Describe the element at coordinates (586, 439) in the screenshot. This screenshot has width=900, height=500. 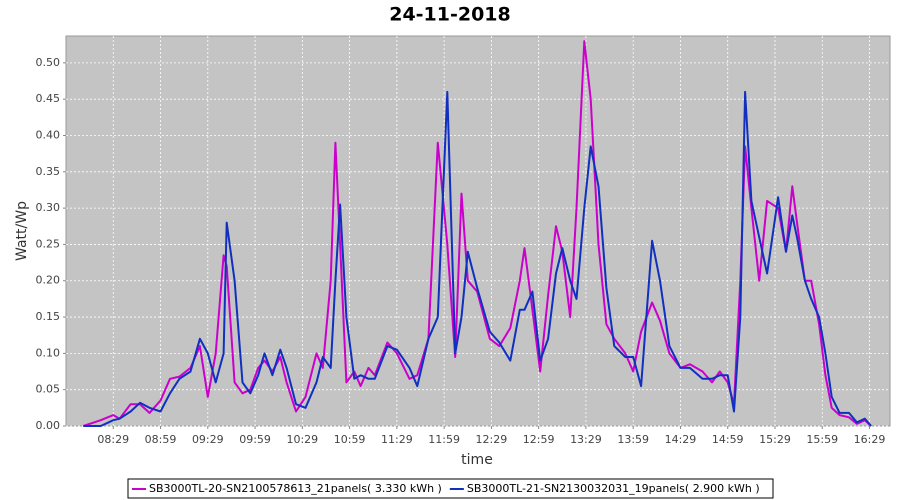
I see `x-tick-label: 13:29` at that location.